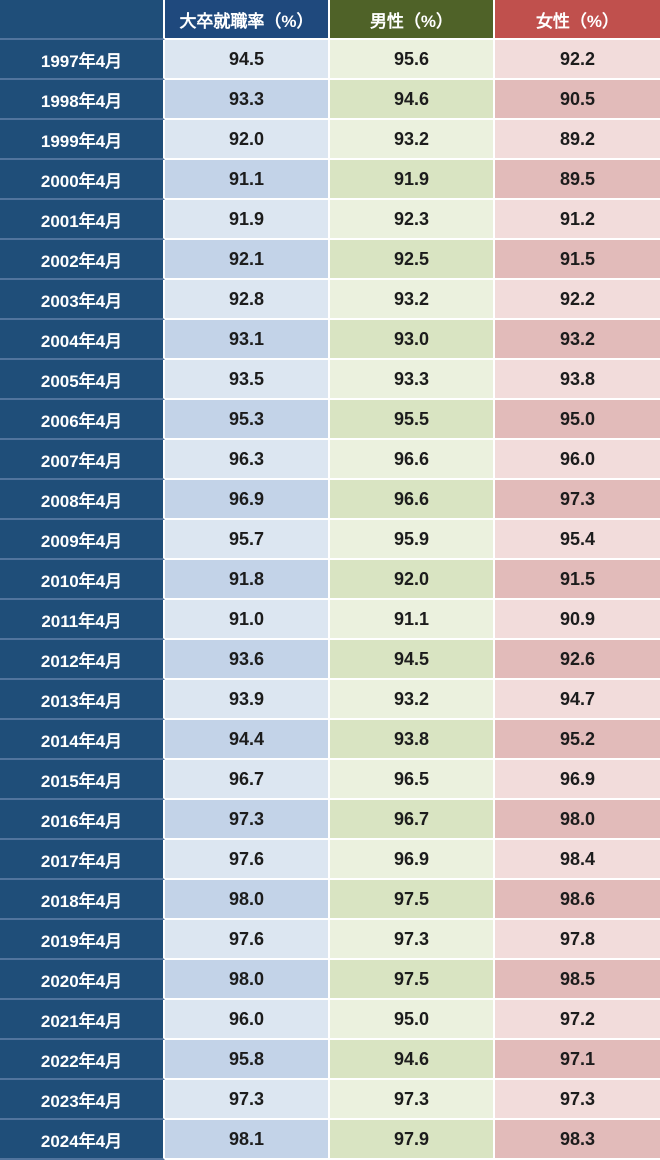  Describe the element at coordinates (82, 860) in the screenshot. I see `year-label: 2017年4月` at that location.